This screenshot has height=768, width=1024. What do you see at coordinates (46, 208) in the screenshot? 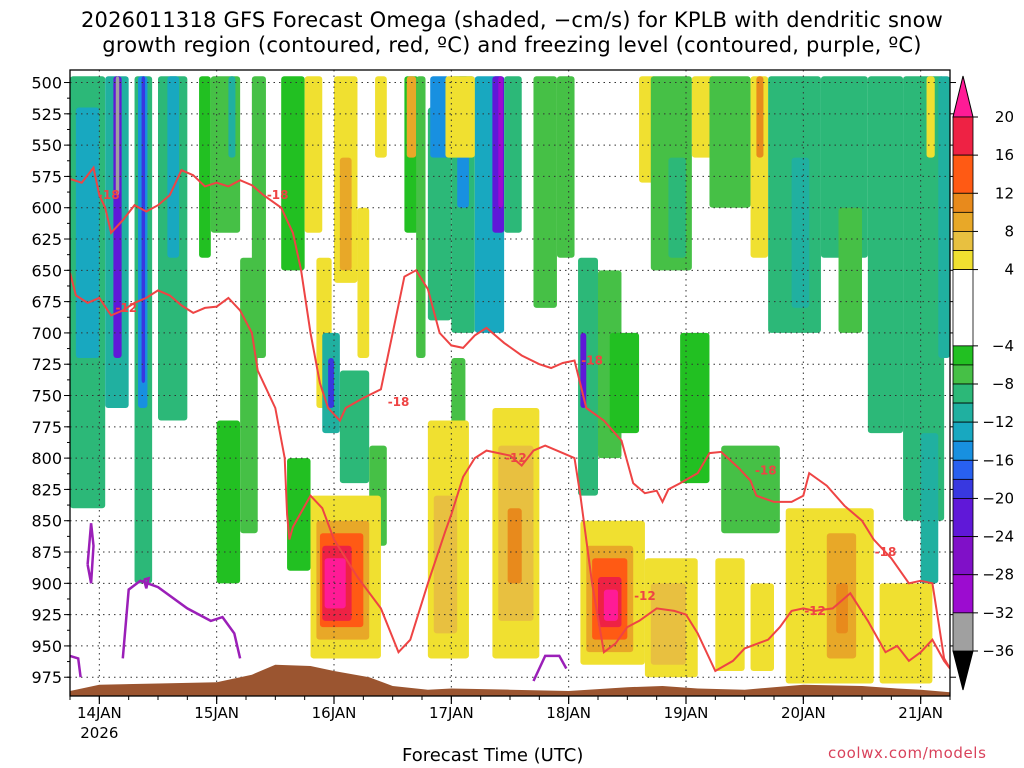
I see `y-tick-label: 600` at bounding box center [46, 208].